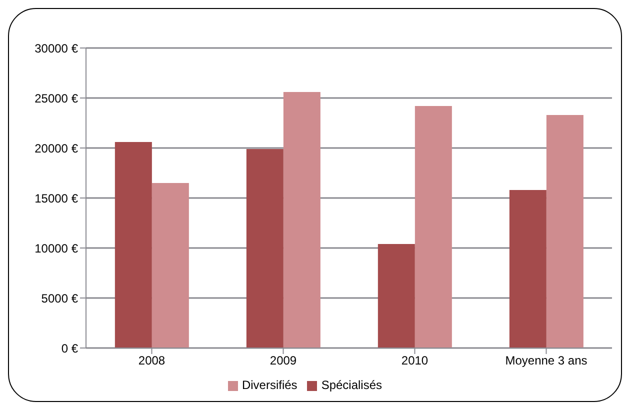 This screenshot has width=632, height=412. Describe the element at coordinates (56, 48) in the screenshot. I see `y-tick-label: 30000 €` at that location.